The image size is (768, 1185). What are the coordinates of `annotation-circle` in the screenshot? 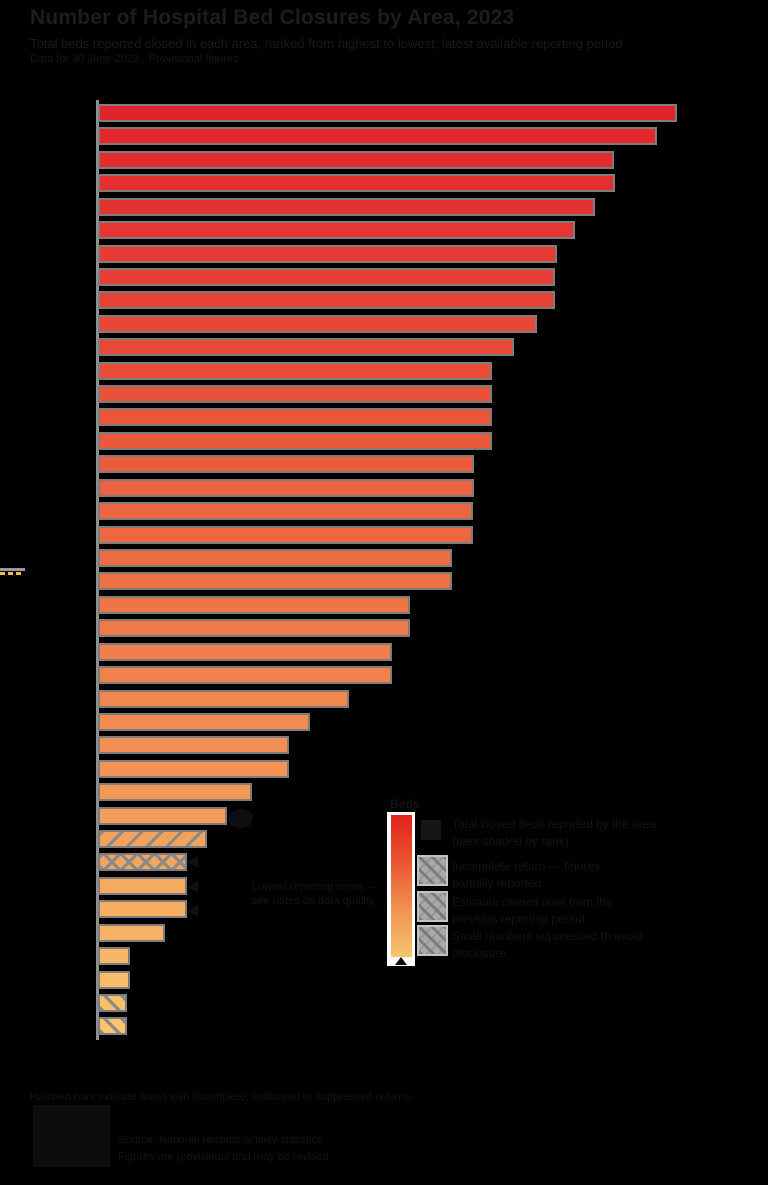 It's located at (240, 818).